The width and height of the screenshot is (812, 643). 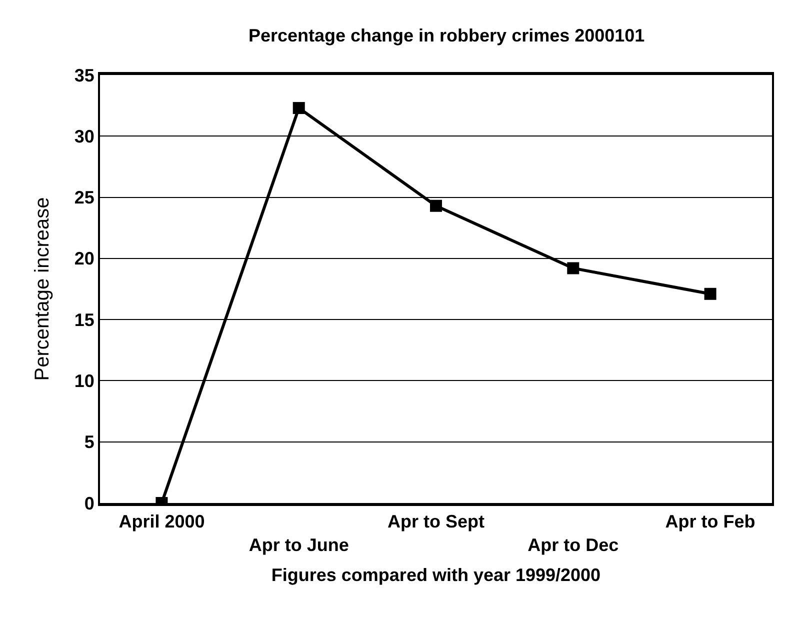 What do you see at coordinates (84, 320) in the screenshot?
I see `y-tick-label: 15` at bounding box center [84, 320].